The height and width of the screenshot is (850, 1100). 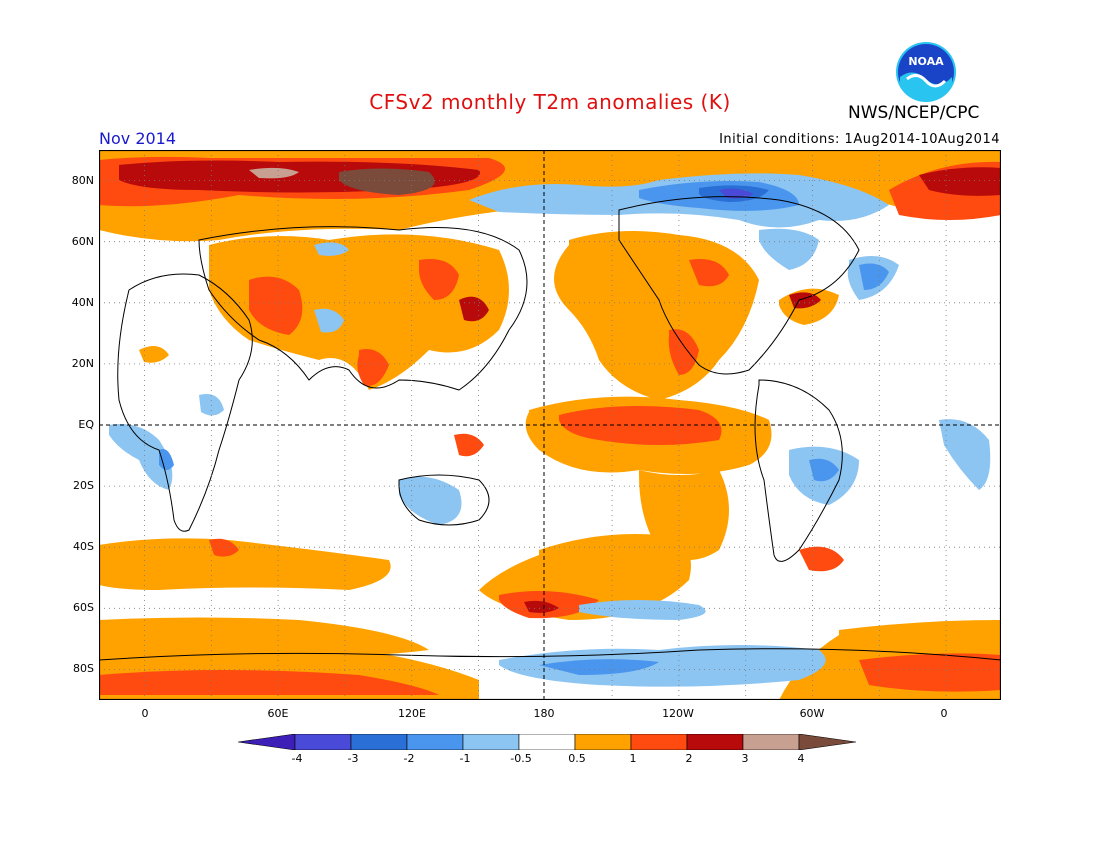 What do you see at coordinates (83, 607) in the screenshot?
I see `lat-label: 60S` at bounding box center [83, 607].